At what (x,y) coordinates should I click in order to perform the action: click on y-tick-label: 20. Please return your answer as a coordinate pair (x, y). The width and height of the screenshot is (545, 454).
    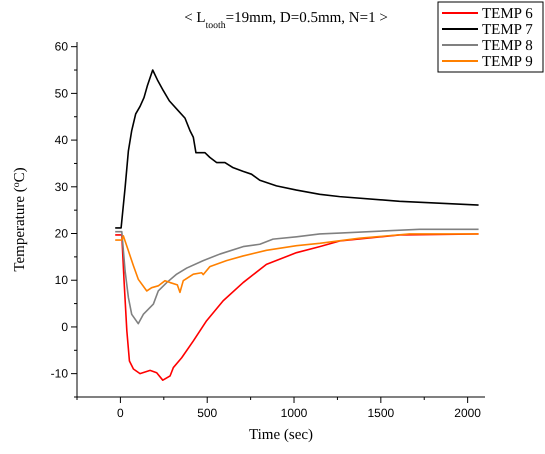
    Looking at the image, I should click on (61, 233).